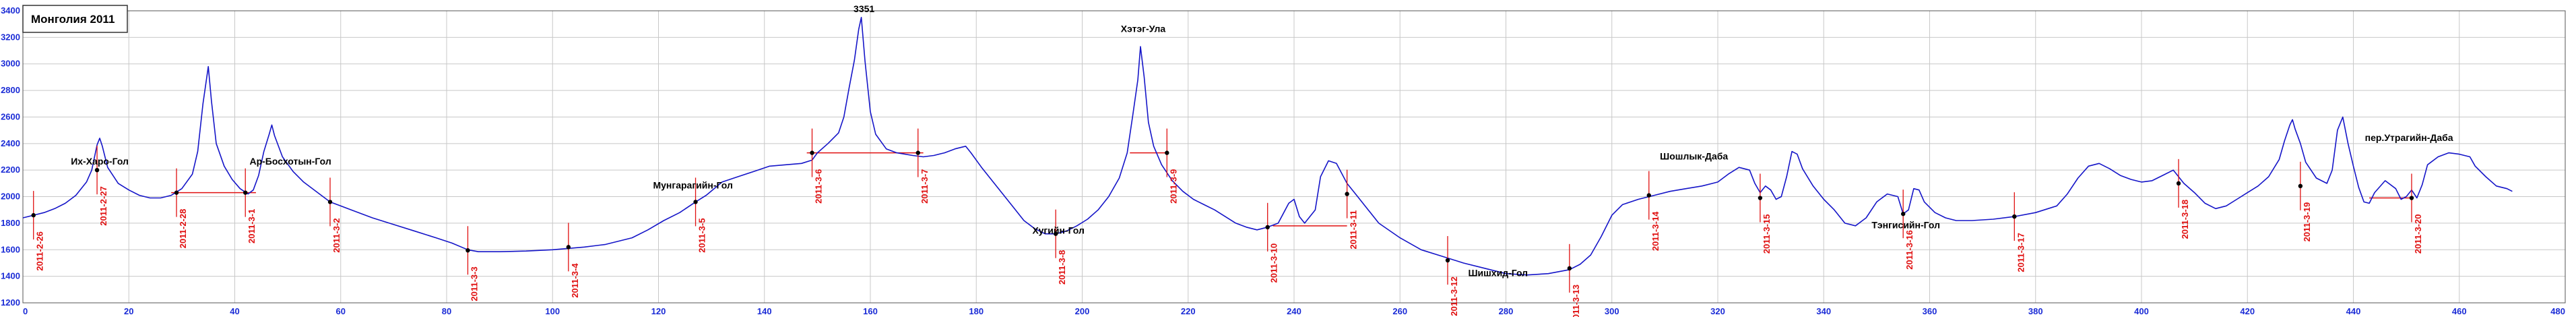 Image resolution: width=2576 pixels, height=317 pixels. Describe the element at coordinates (819, 187) in the screenshot. I see `day-date-label: 2011-3-6` at that location.